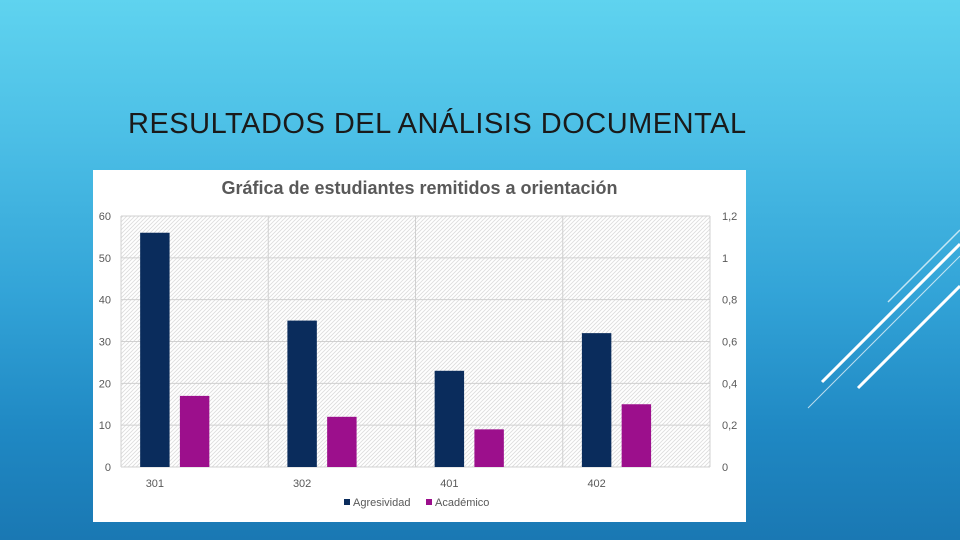  Describe the element at coordinates (302, 484) in the screenshot. I see `x-tick-label: 302` at that location.